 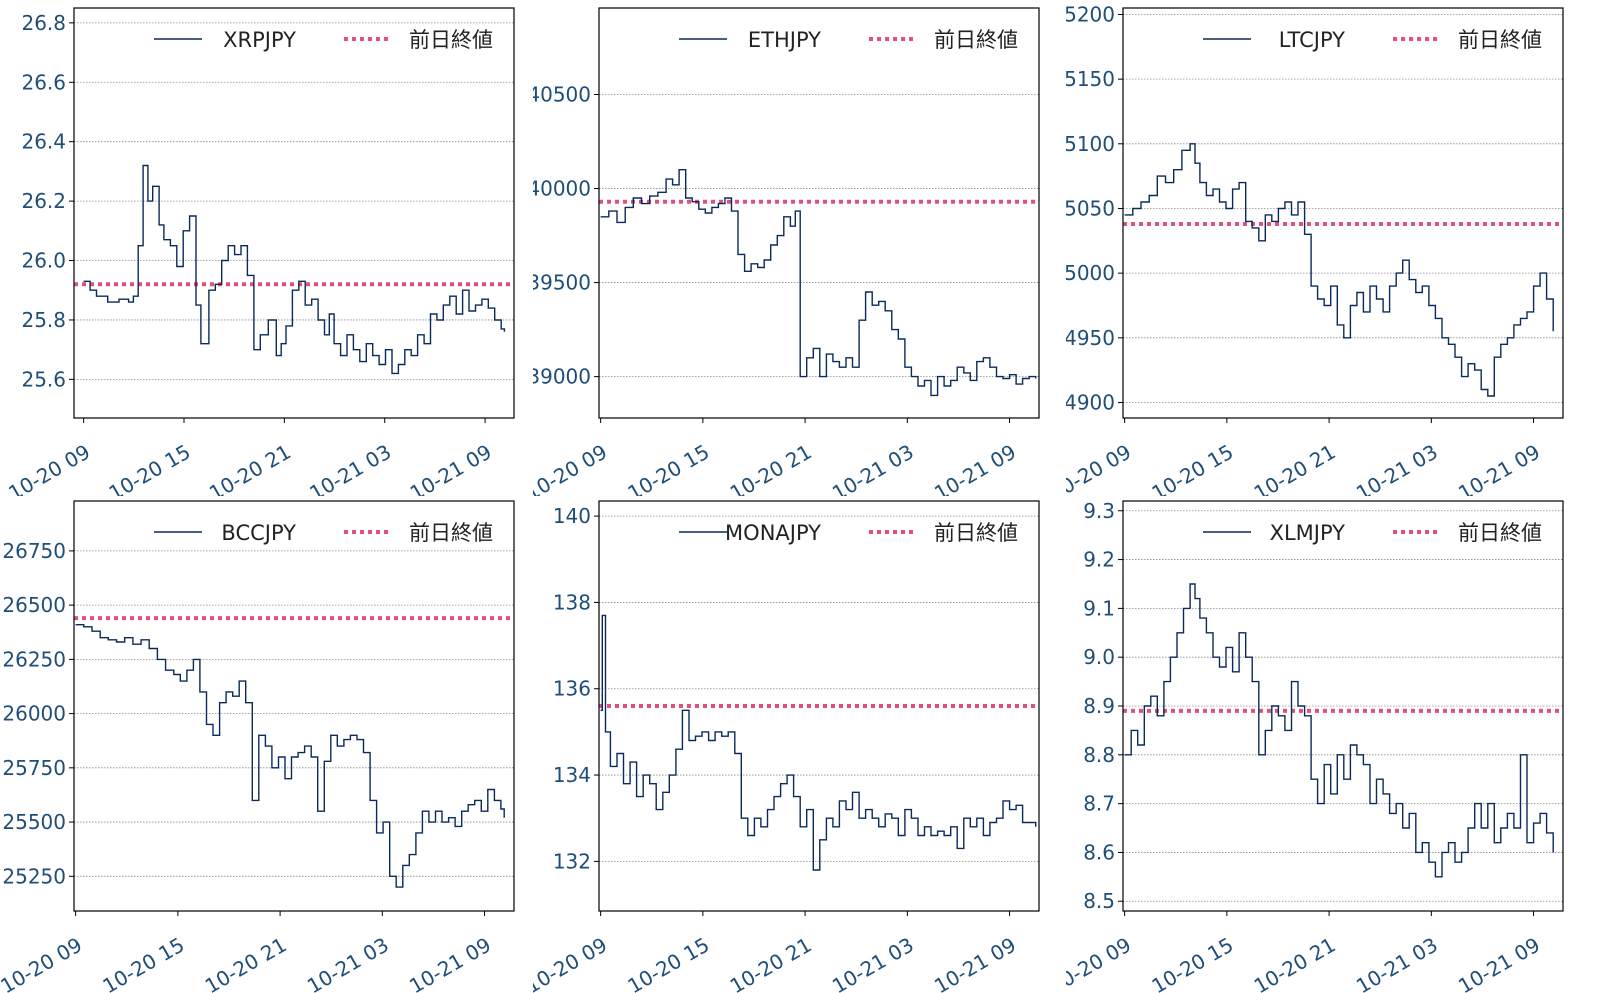 I want to click on legend-series-label: LTCJPY, so click(x=1312, y=40).